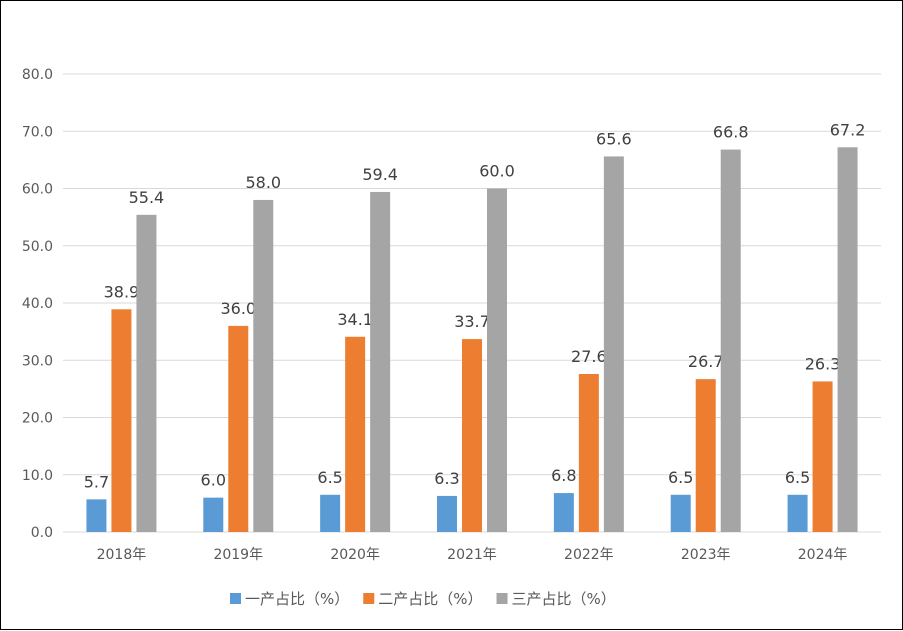  Describe the element at coordinates (446, 478) in the screenshot. I see `data-label: 6.3` at that location.